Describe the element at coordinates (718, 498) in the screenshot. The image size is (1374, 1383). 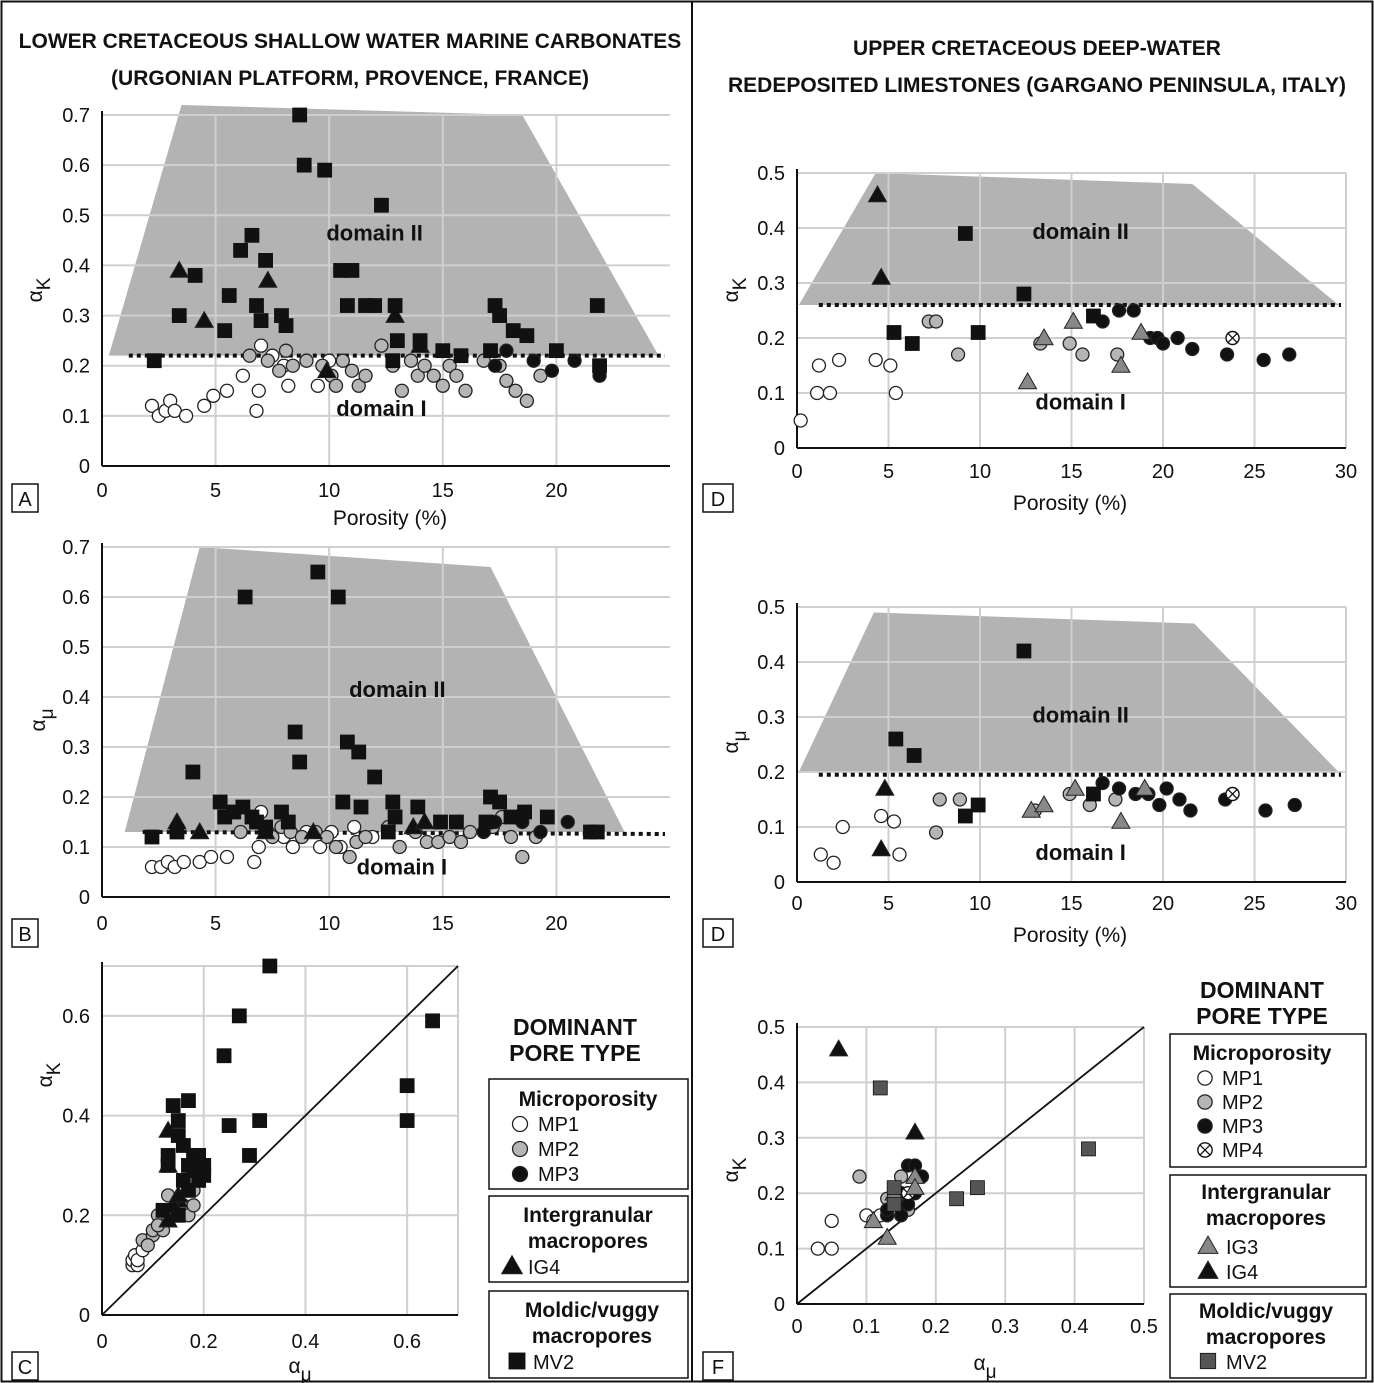
I see `panel-letter-d-top: D` at that location.